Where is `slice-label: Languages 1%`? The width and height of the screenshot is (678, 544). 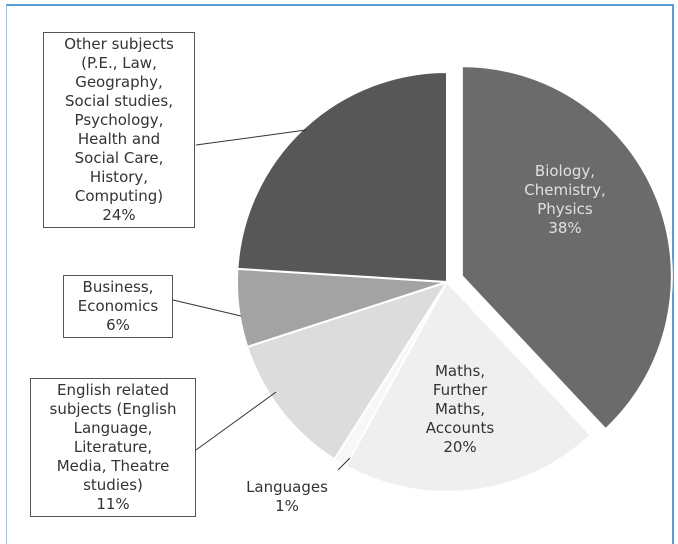
slice-label: Languages 1% is located at coordinates (287, 497).